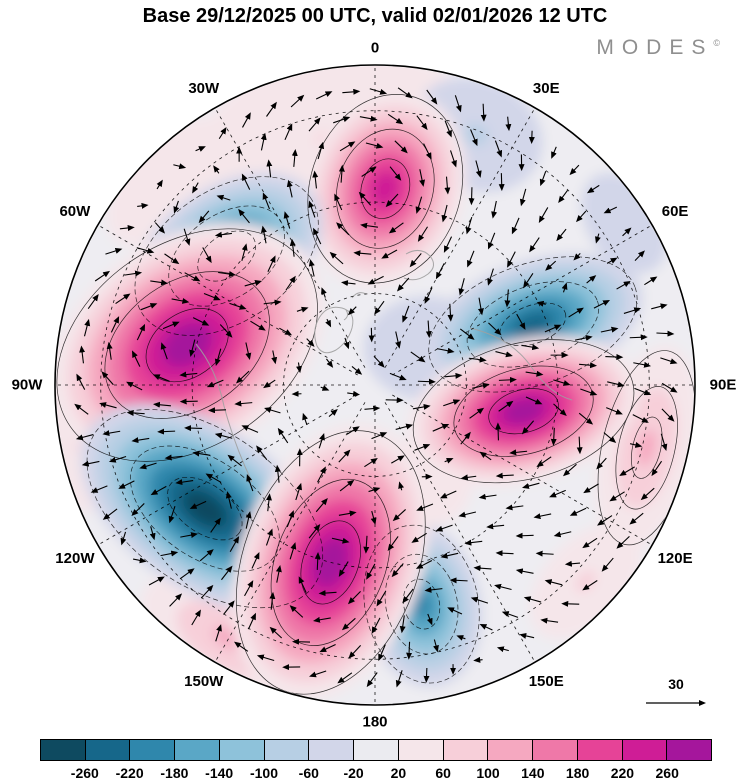 This screenshot has width=750, height=783. Describe the element at coordinates (675, 558) in the screenshot. I see `meridian-label: 120E` at that location.